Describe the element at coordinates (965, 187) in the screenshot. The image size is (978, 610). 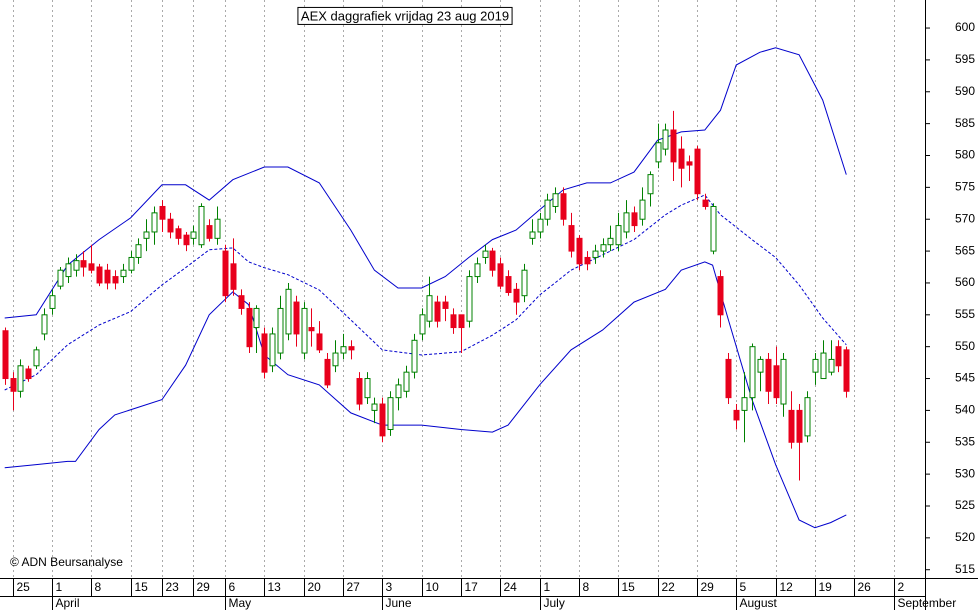
I see `y-tick-label: 575` at that location.